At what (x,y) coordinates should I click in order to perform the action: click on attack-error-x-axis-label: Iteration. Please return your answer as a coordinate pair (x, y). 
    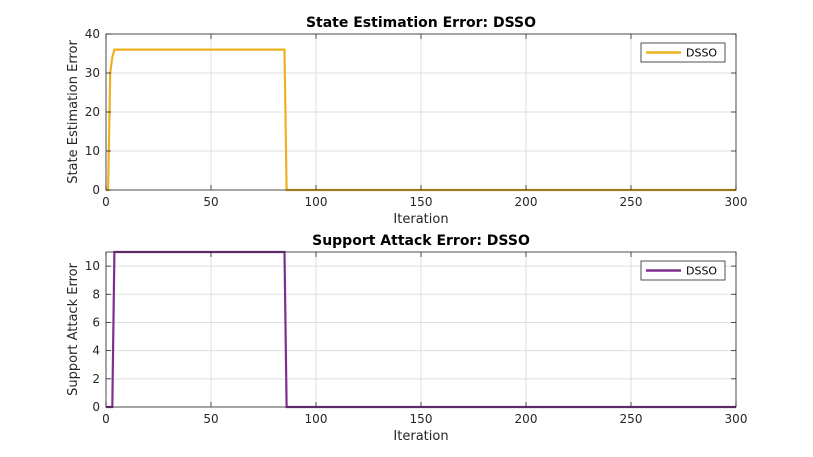
    Looking at the image, I should click on (420, 436).